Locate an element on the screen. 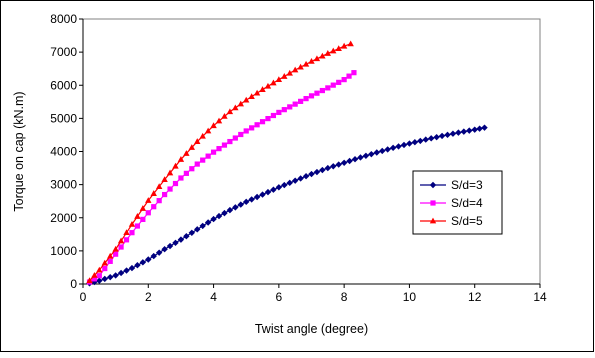 The width and height of the screenshot is (595, 358). x-tick-label: 12 is located at coordinates (475, 297).